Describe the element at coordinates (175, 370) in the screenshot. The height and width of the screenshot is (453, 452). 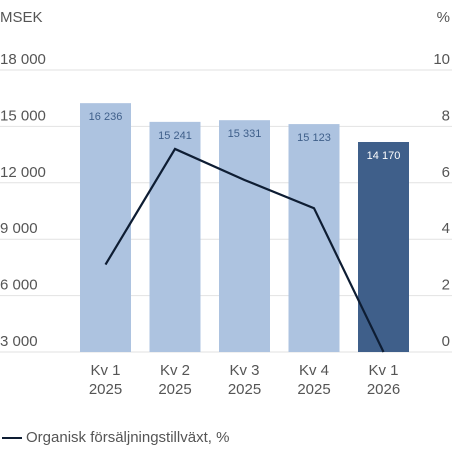
I see `x-tick-label: Kv 2` at that location.